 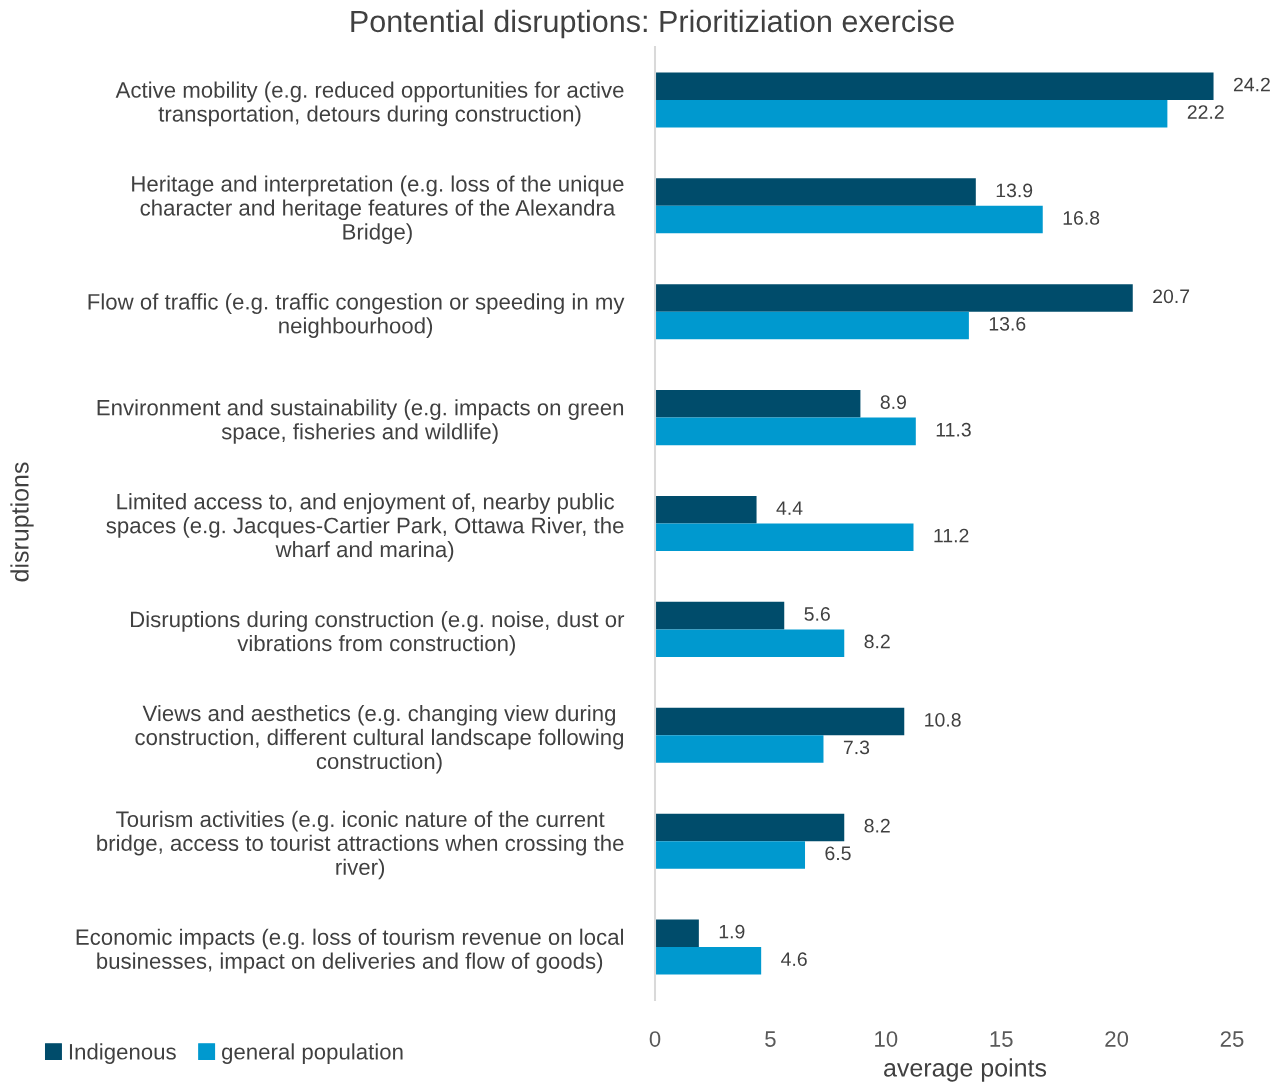 What do you see at coordinates (1001, 1039) in the screenshot?
I see `x-tick-label: 15` at bounding box center [1001, 1039].